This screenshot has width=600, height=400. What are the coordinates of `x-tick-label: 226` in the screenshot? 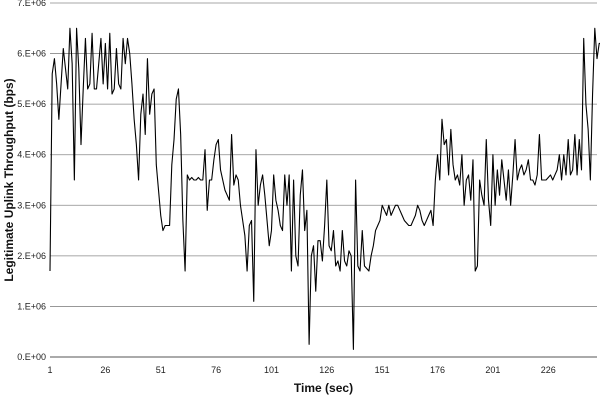 It's located at (548, 370).